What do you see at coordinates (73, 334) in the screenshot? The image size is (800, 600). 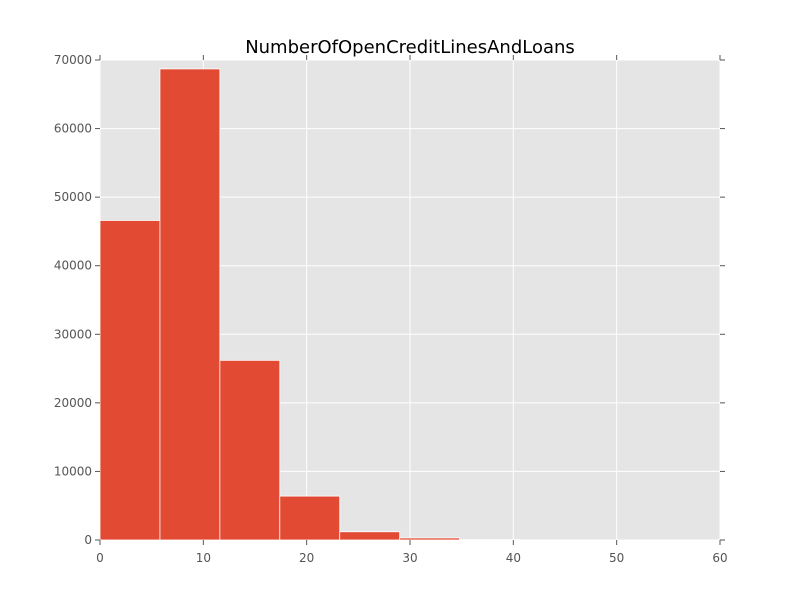 I see `y-tick-label: 30000` at bounding box center [73, 334].